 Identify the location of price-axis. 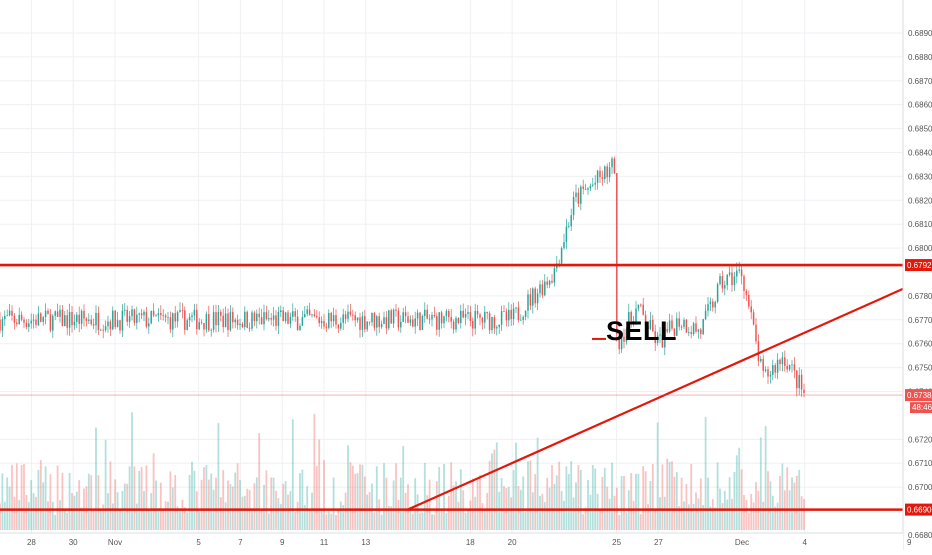
(917, 275).